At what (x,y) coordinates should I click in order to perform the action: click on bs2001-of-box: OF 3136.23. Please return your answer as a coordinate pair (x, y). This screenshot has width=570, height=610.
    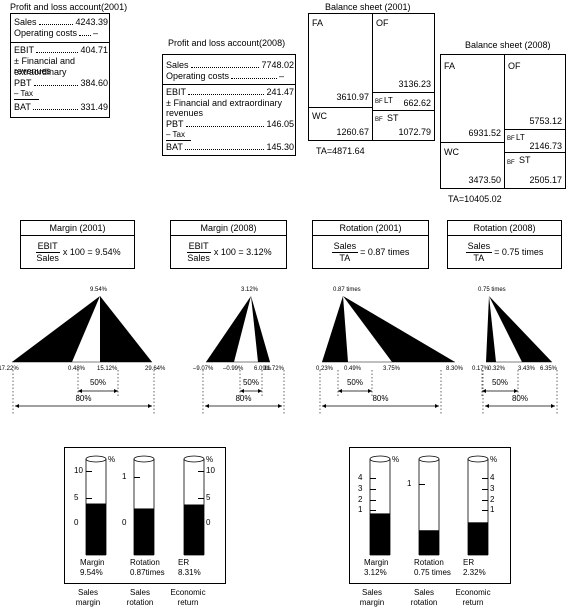
    Looking at the image, I should click on (403, 53).